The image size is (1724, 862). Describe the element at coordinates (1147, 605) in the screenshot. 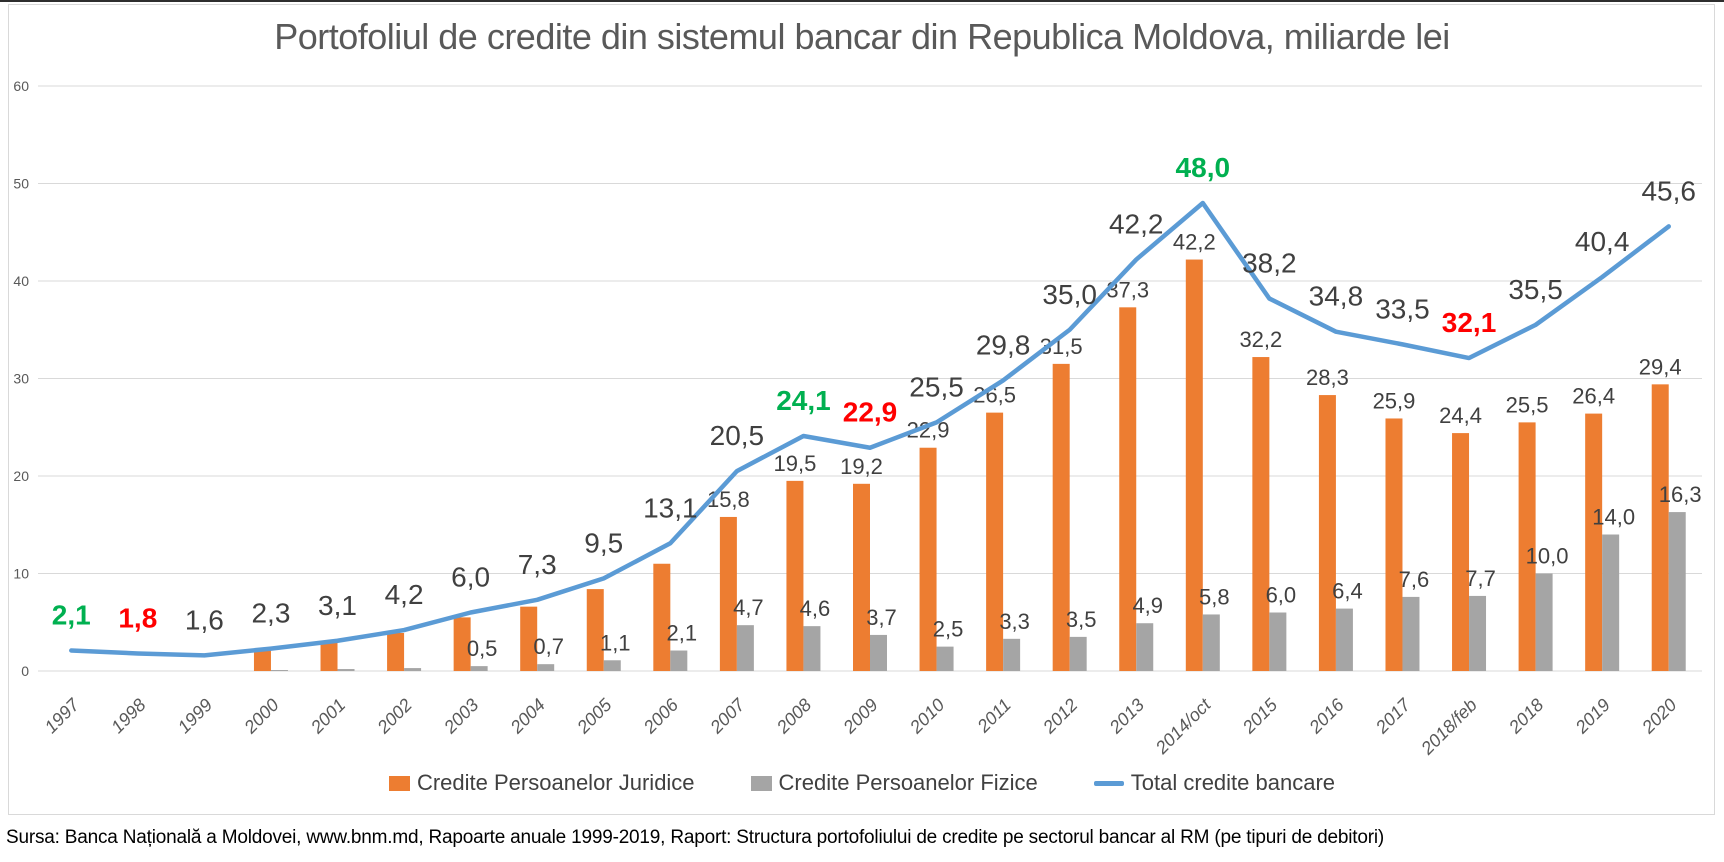

I see `bar-label-fizice-2013: 4,9` at that location.